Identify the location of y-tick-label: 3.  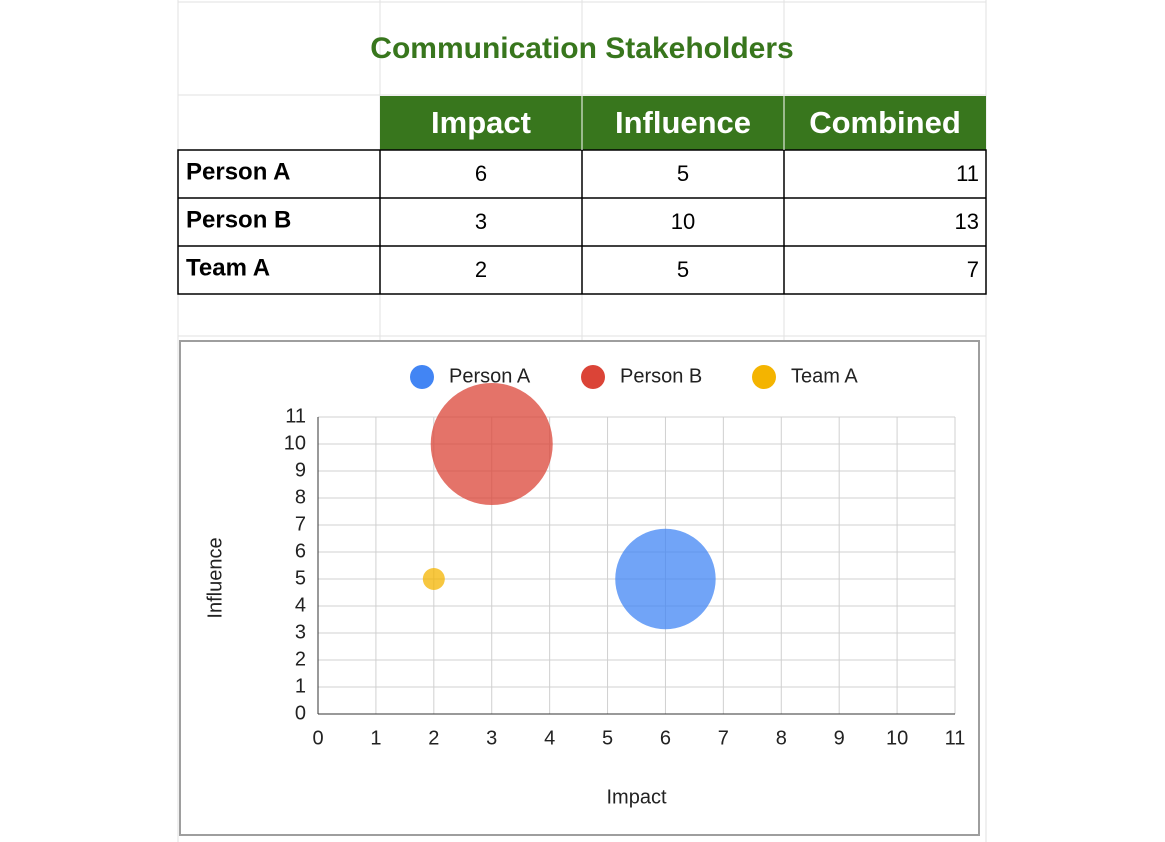
(300, 632).